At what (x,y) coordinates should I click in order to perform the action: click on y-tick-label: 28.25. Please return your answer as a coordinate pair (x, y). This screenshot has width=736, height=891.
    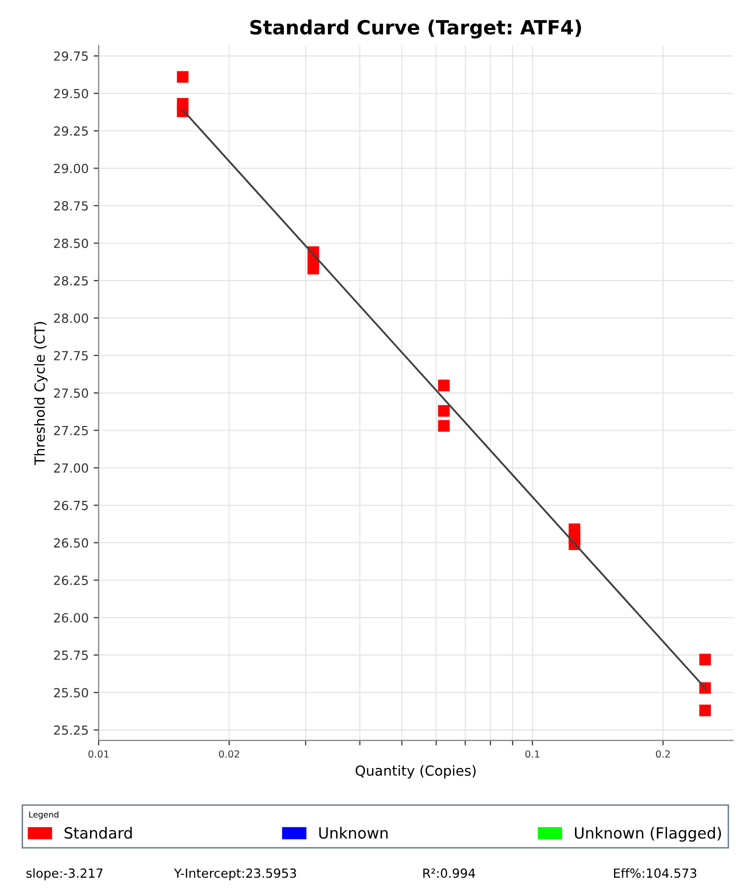
    Looking at the image, I should click on (71, 281).